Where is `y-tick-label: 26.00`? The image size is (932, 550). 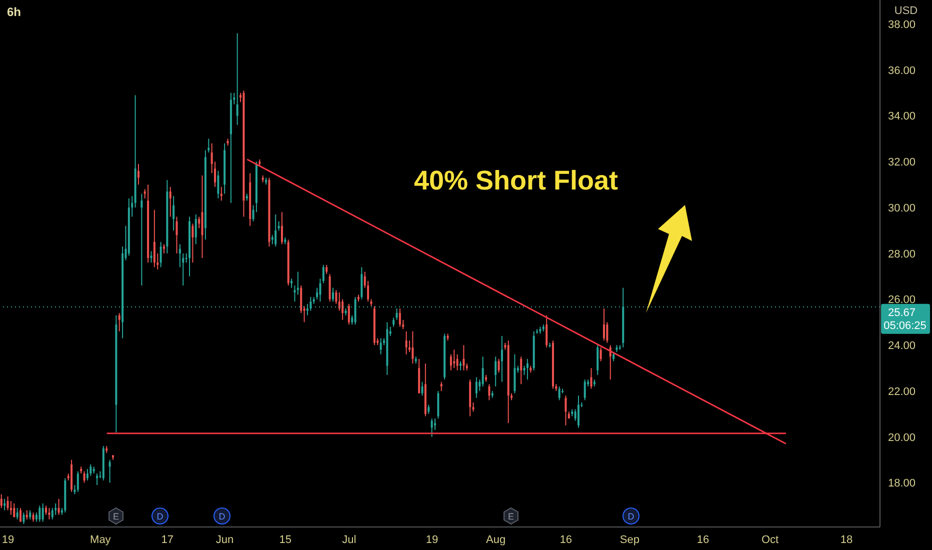 y-tick-label: 26.00 is located at coordinates (902, 300).